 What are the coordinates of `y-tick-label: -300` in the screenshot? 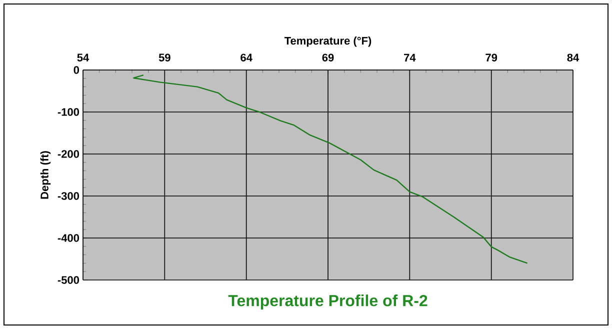 It's located at (69, 196).